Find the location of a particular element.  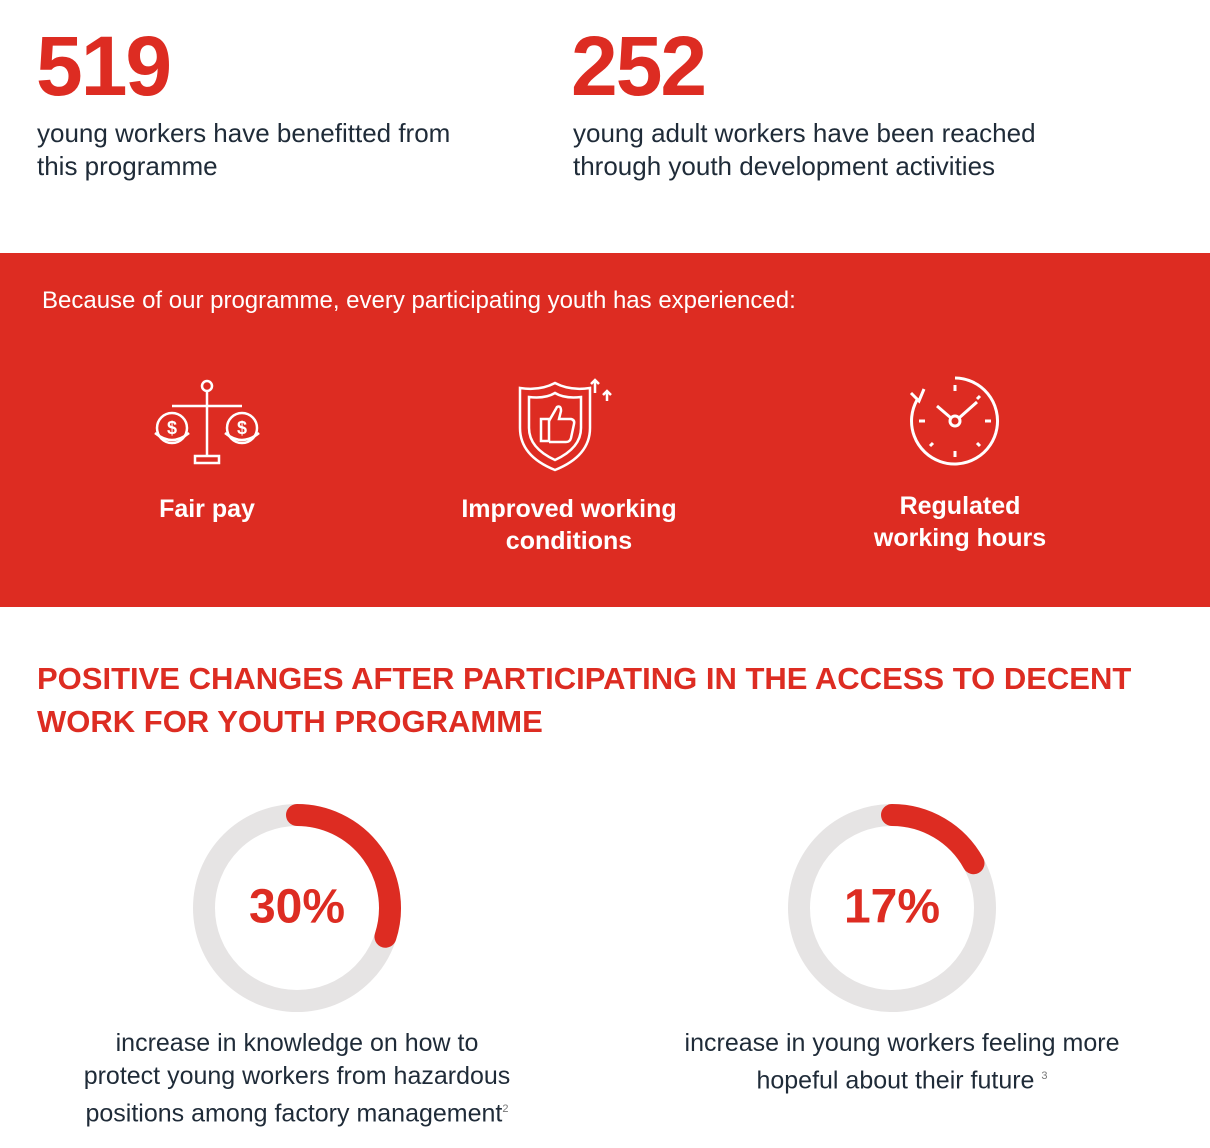

text-line: increase in knowledge on how to is located at coordinates (297, 1043).